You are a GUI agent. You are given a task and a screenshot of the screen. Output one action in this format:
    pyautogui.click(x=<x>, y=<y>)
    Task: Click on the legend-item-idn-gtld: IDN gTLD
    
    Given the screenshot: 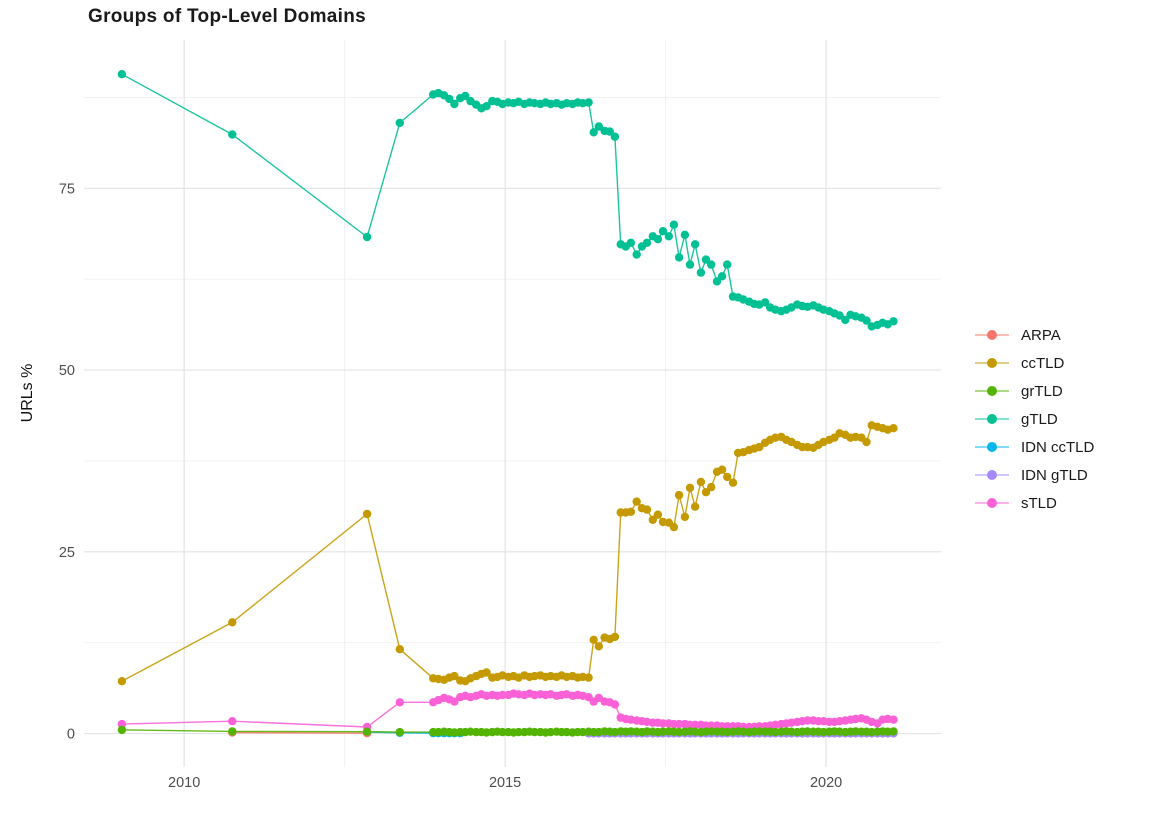 What is the action you would take?
    pyautogui.click(x=1034, y=475)
    